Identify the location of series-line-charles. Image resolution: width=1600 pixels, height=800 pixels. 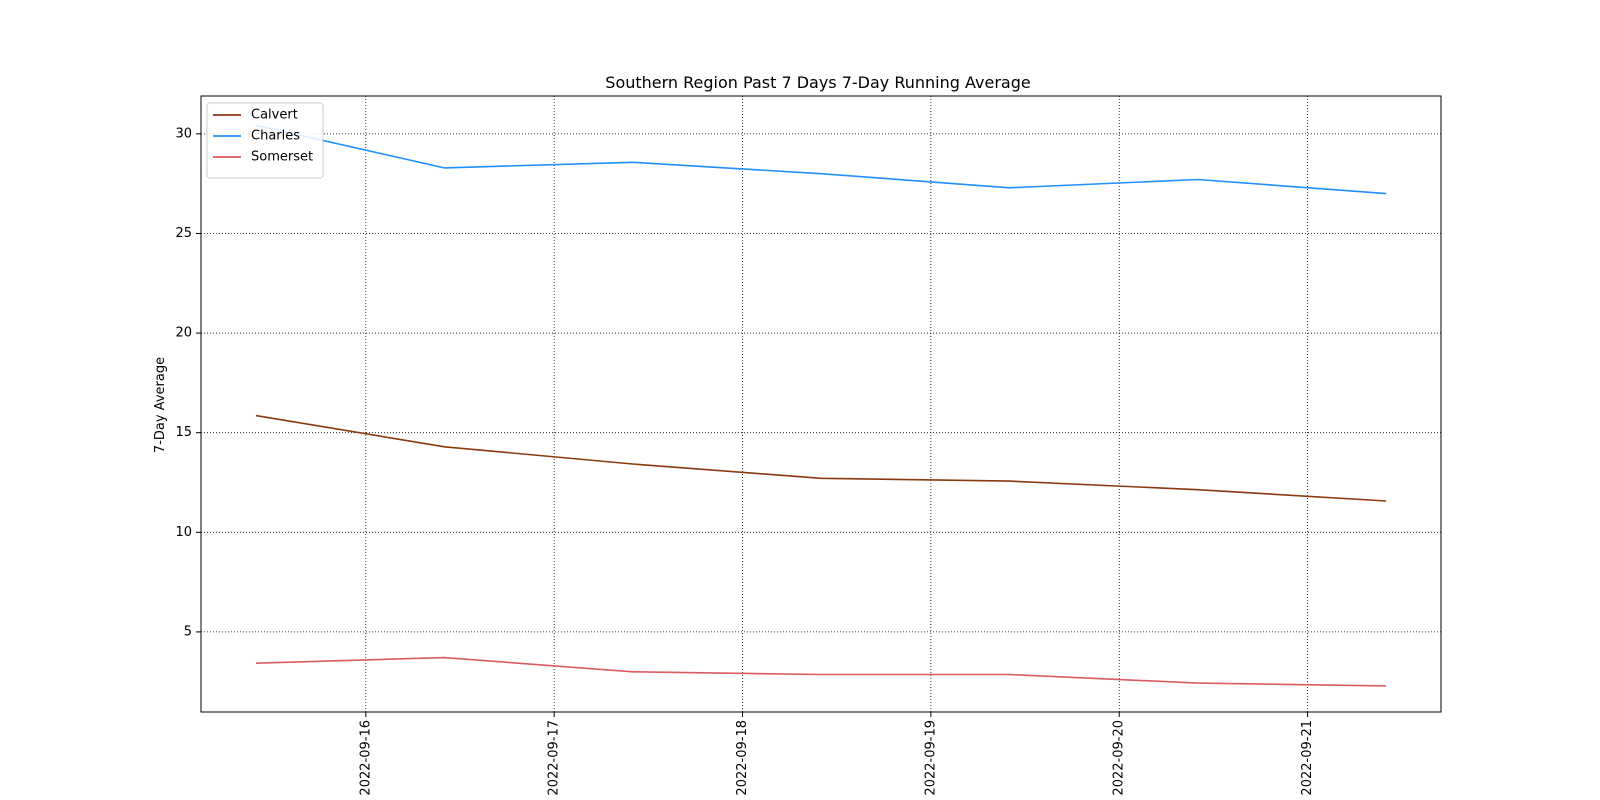
(821, 159).